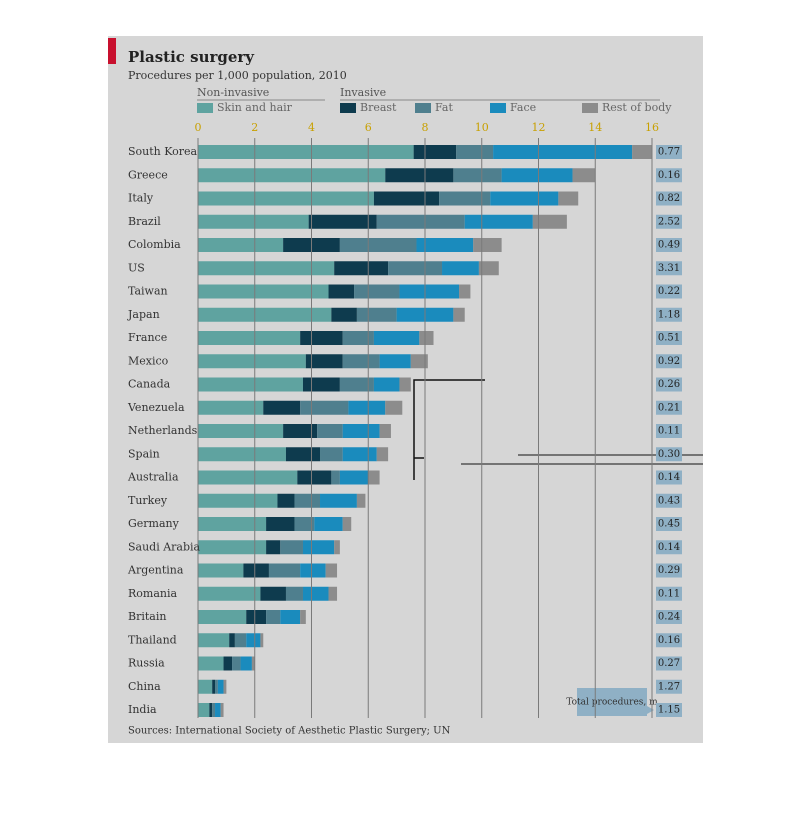  What do you see at coordinates (669, 221) in the screenshot?
I see `total-value: 2.52` at bounding box center [669, 221].